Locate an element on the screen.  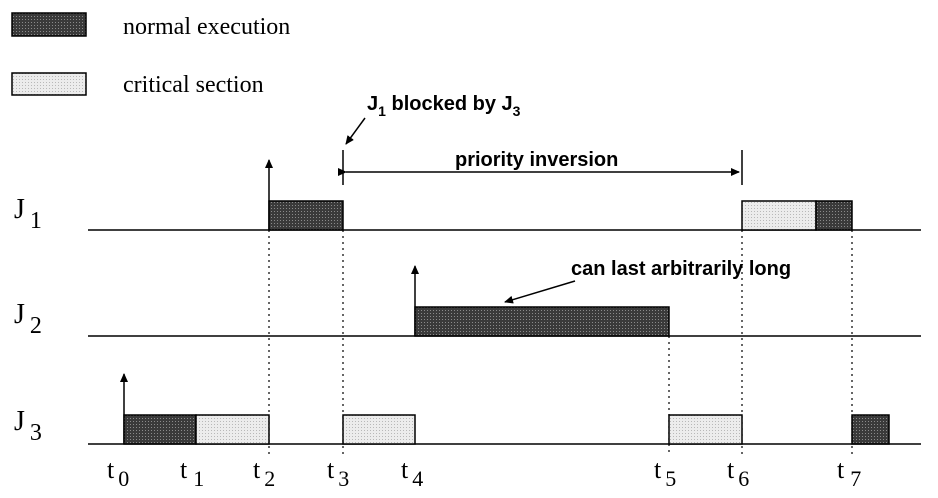
j2-normal-block is located at coordinates (542, 321).